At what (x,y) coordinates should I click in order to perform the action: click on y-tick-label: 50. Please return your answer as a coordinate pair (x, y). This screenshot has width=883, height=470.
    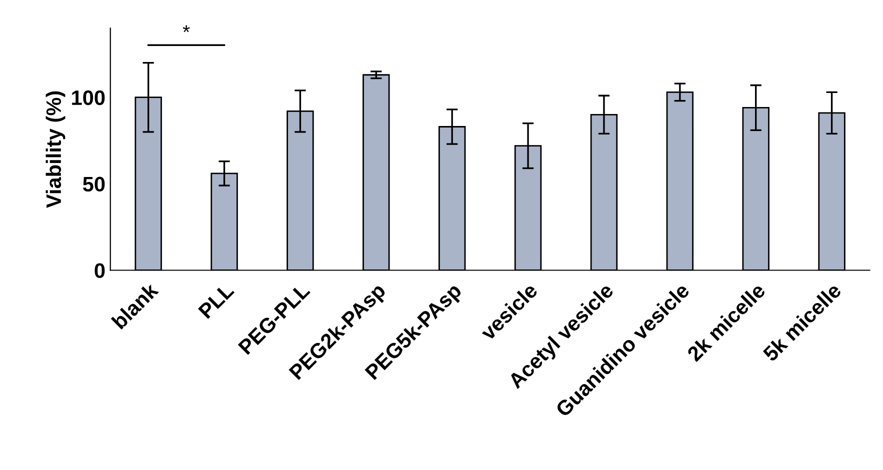
    Looking at the image, I should click on (93, 184).